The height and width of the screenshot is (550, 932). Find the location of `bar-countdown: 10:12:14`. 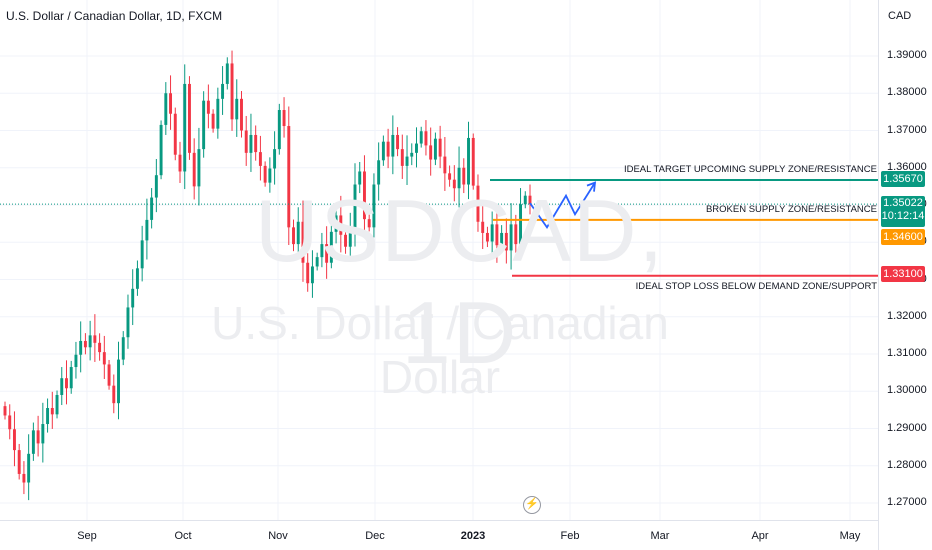

bar-countdown: 10:12:14 is located at coordinates (903, 216).